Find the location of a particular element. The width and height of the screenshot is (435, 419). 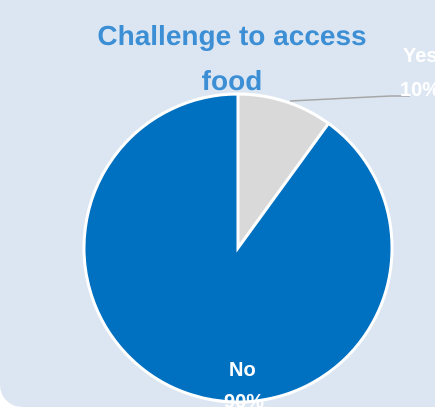

slice-label-no-value: 90% is located at coordinates (244, 399).